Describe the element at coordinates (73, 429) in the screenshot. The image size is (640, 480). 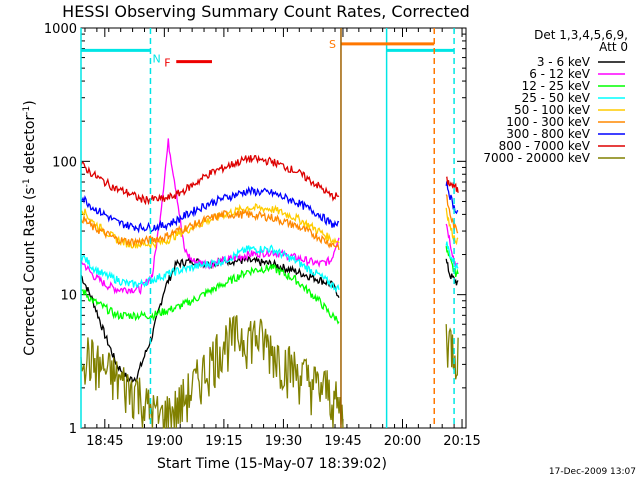
I see `y-tick-label: 1` at that location.